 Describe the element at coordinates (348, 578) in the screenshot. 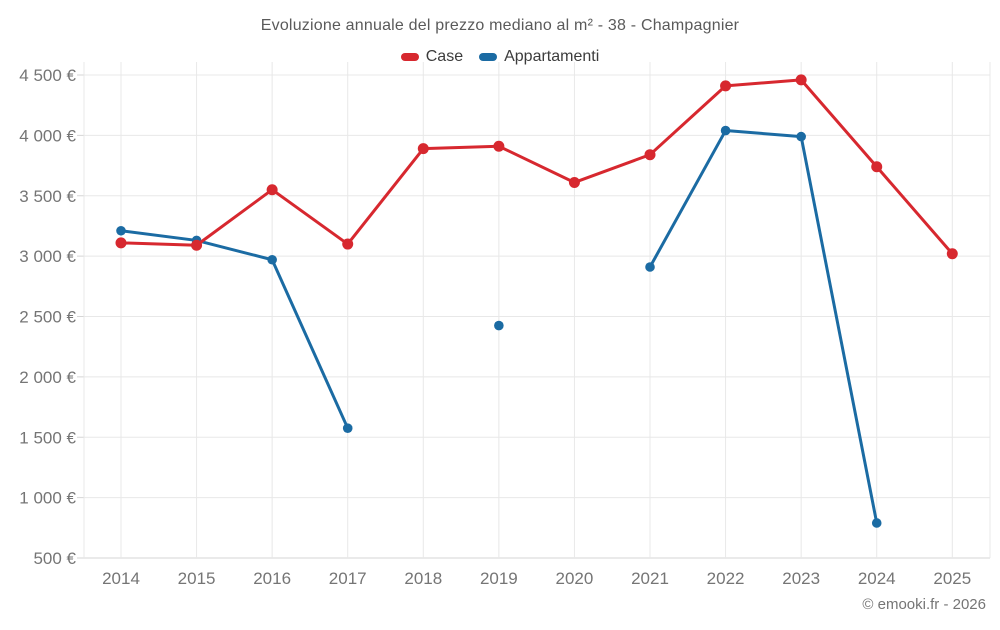

I see `x-tick-label: 2017` at that location.